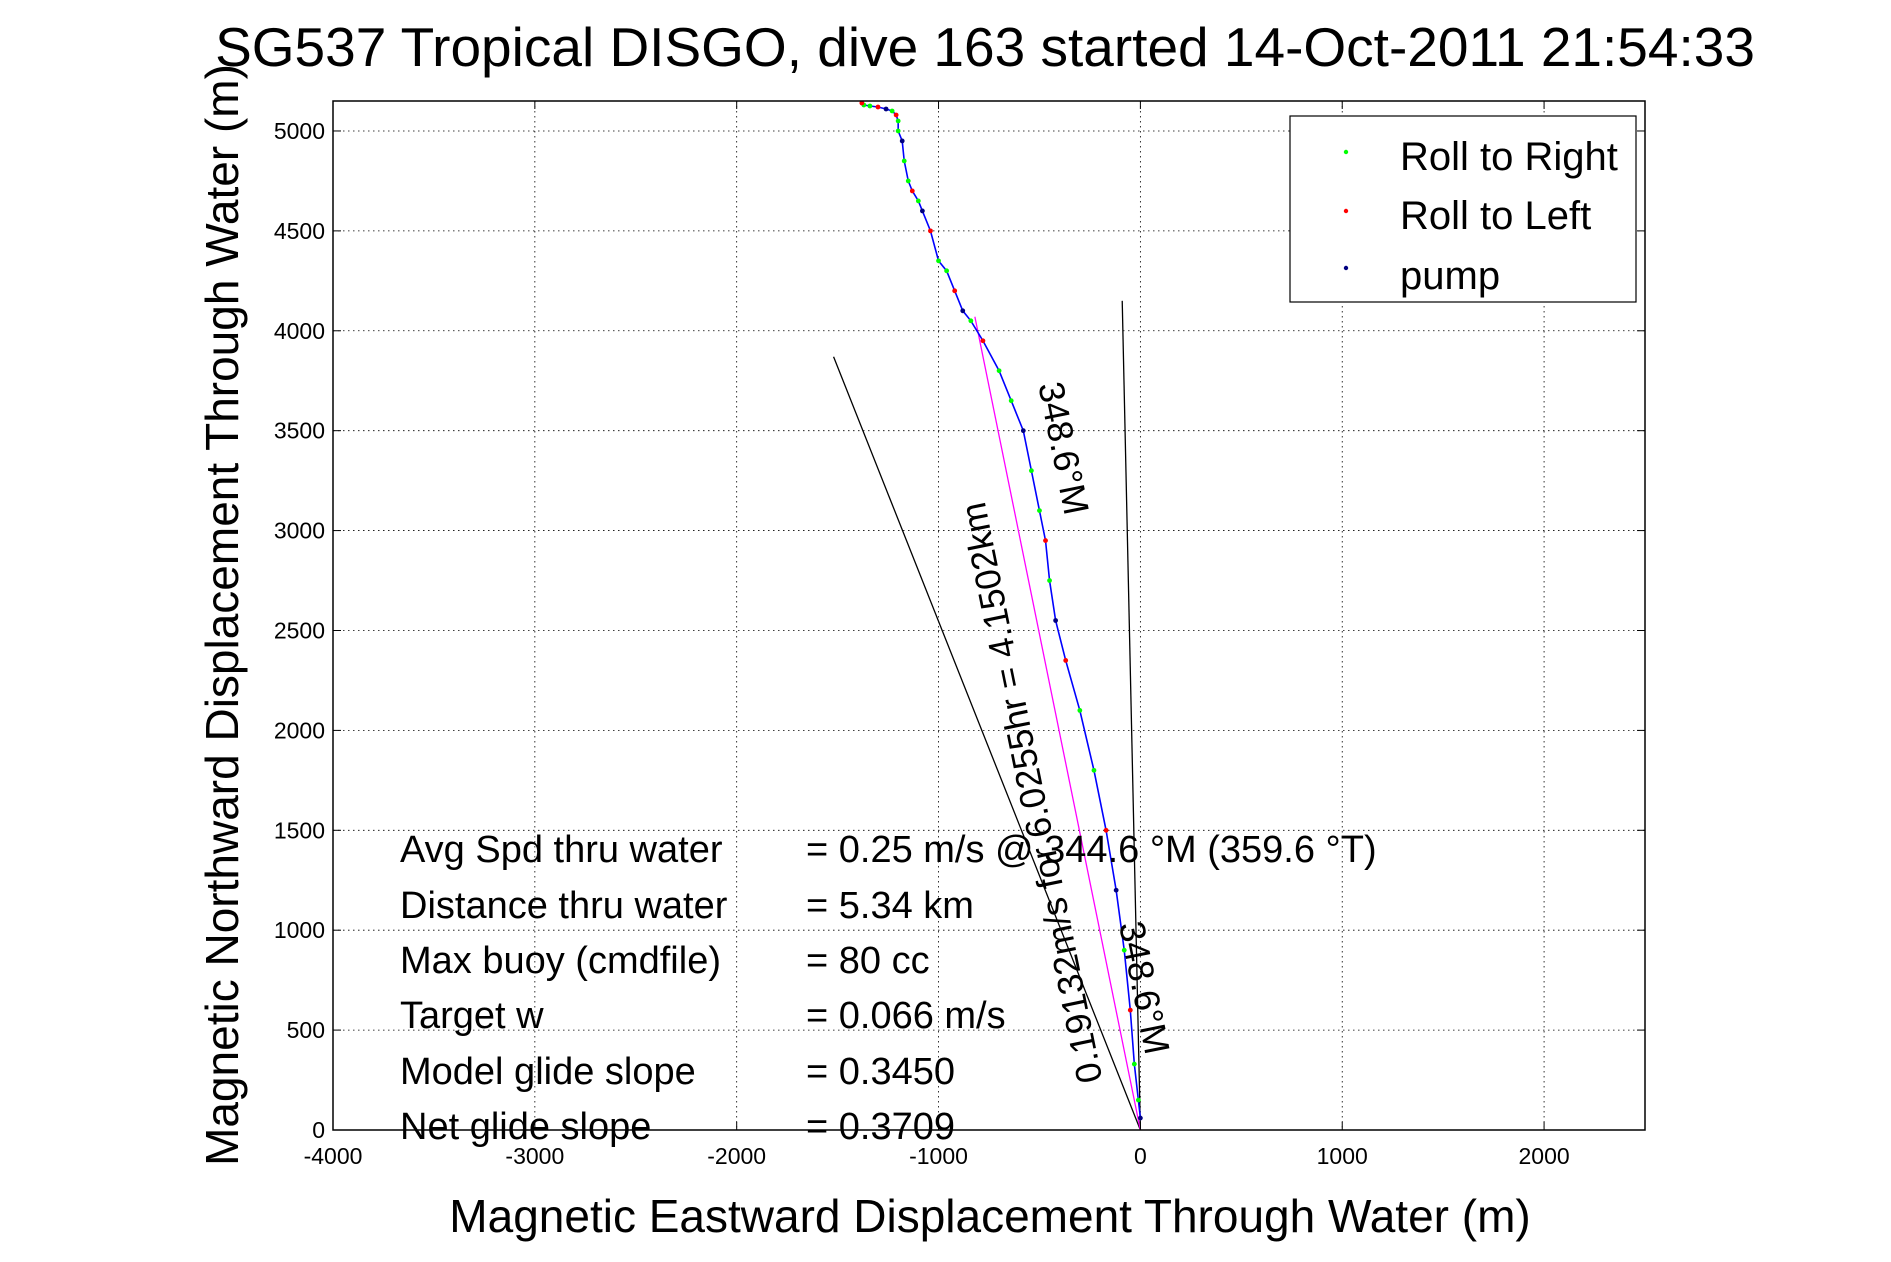  Describe the element at coordinates (299, 231) in the screenshot. I see `y-tick-label: 4500` at that location.